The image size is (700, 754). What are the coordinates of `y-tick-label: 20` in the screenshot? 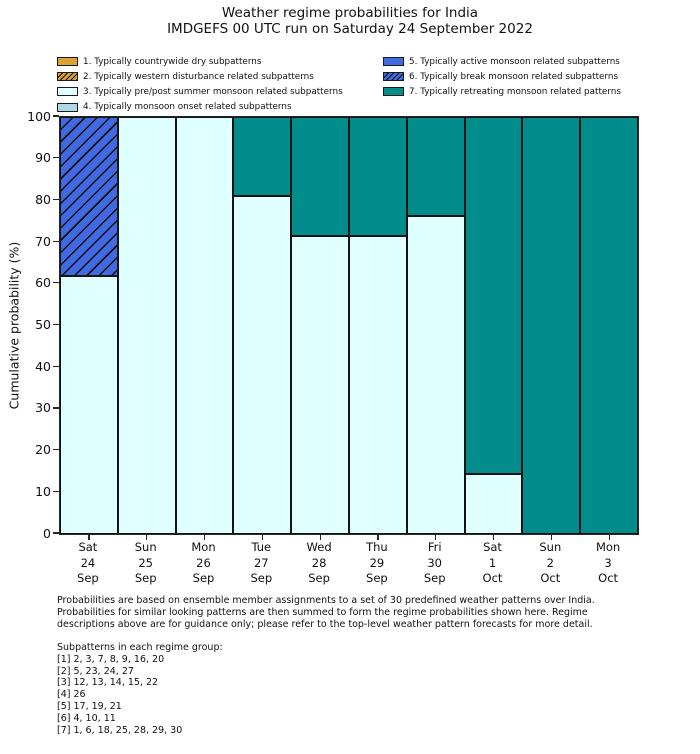 It's located at (43, 450).